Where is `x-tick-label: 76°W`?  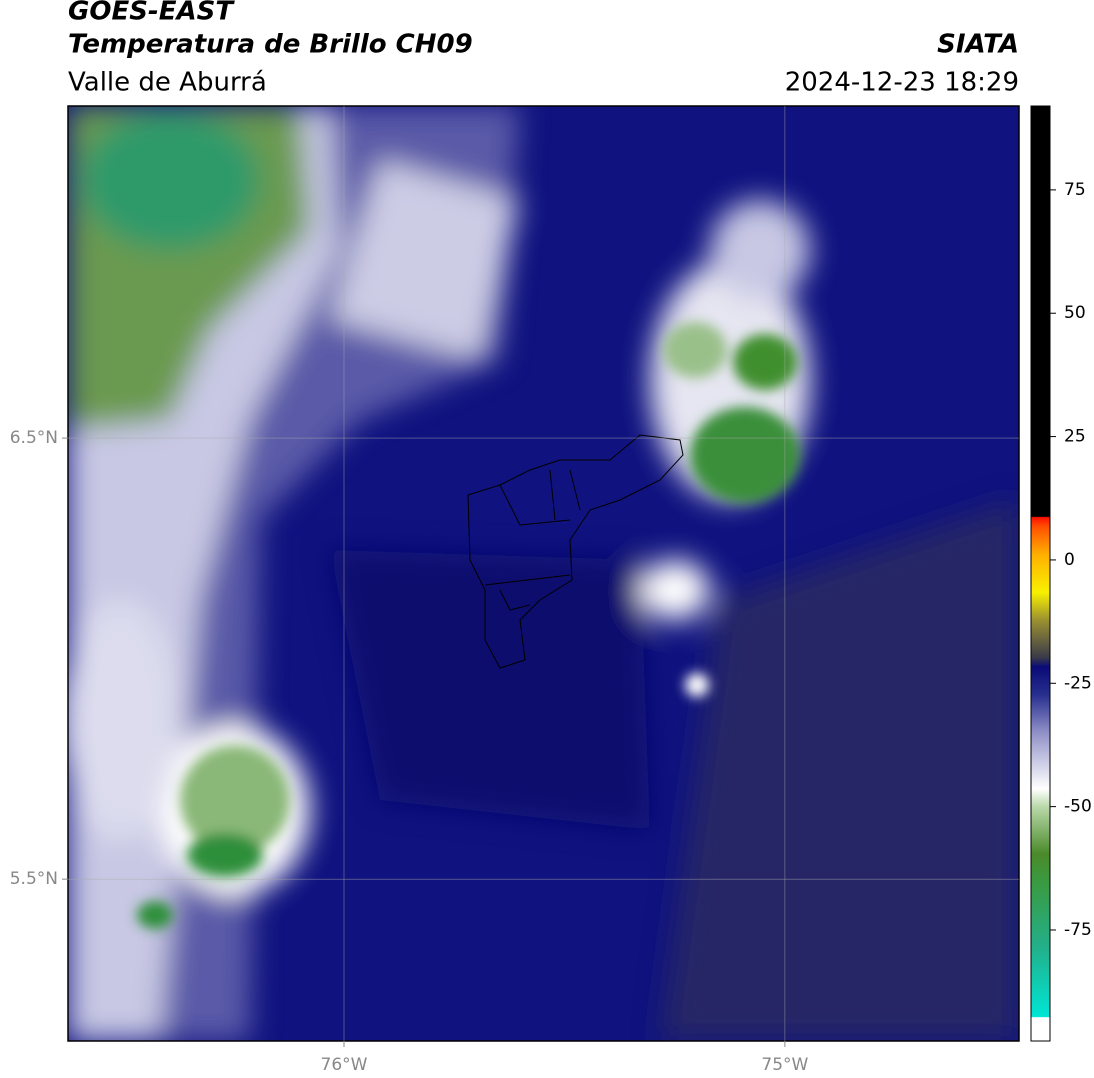
x-tick-label: 76°W is located at coordinates (344, 1065).